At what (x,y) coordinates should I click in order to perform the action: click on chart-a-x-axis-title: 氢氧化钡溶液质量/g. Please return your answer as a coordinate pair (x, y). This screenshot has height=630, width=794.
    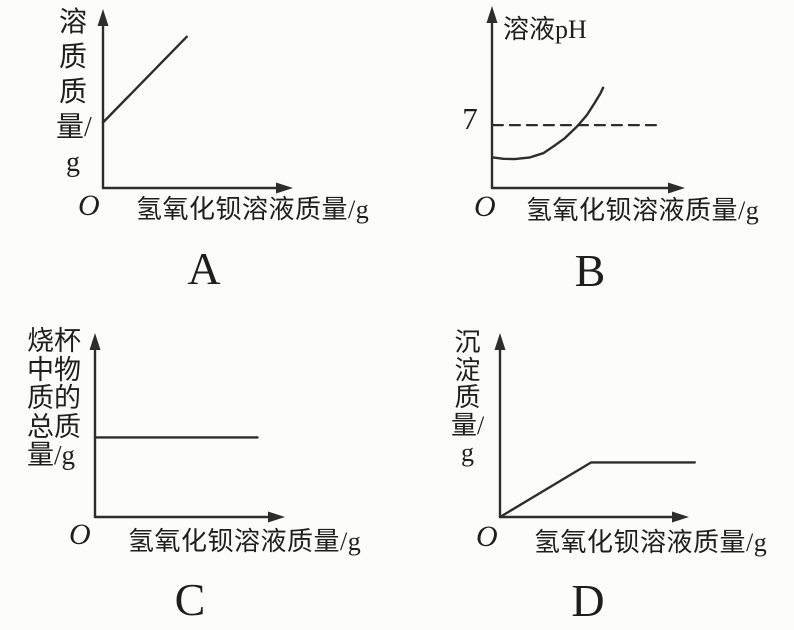
    Looking at the image, I should click on (253, 209).